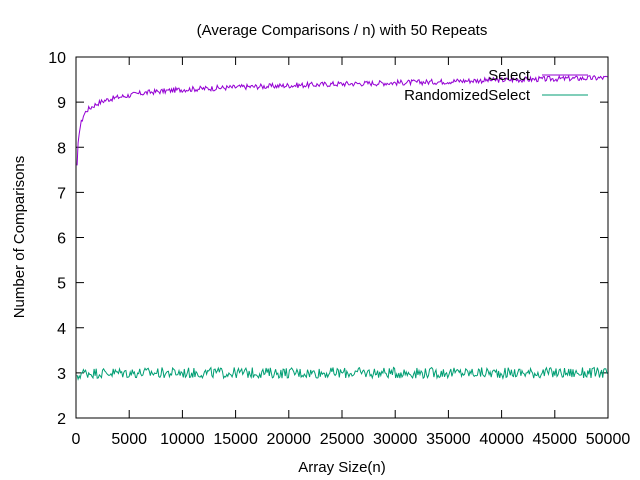  I want to click on y-axis-label: Number of Comparisons, so click(19, 237).